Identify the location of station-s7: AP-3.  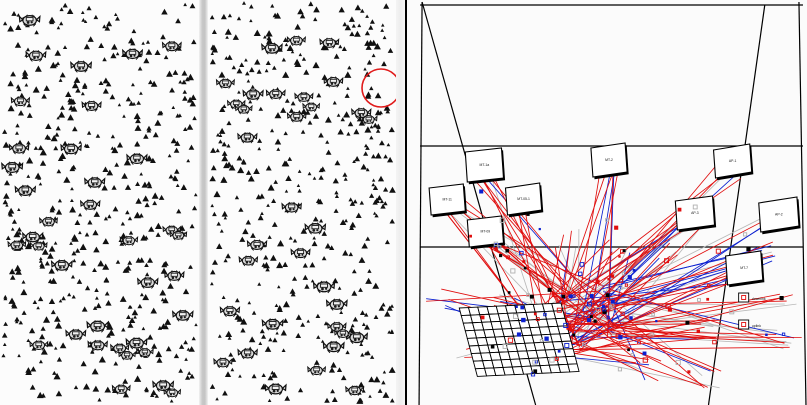
(695, 214).